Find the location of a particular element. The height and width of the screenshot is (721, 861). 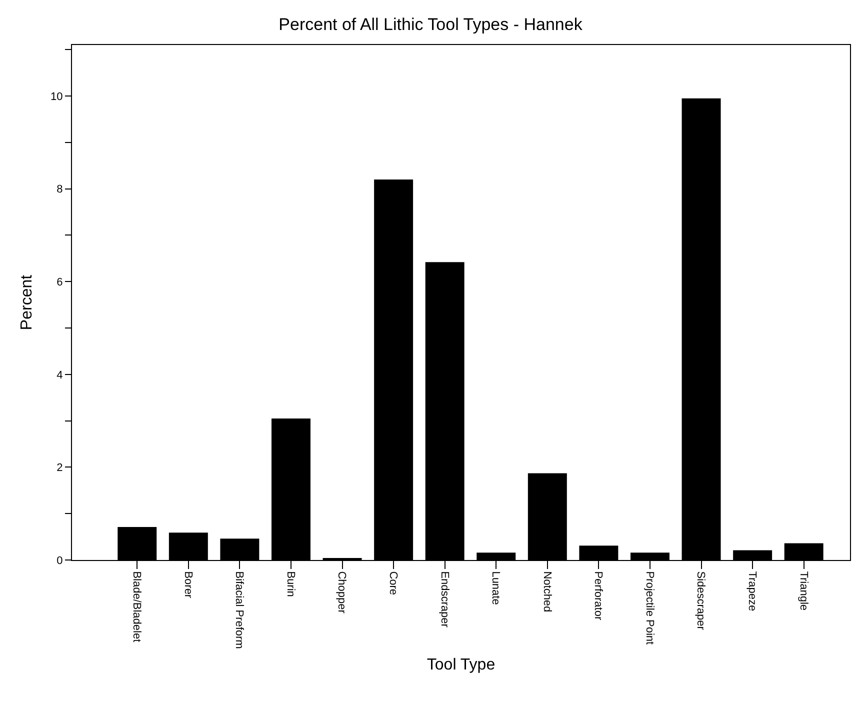

x-tick-label: Sidescraper is located at coordinates (700, 600).